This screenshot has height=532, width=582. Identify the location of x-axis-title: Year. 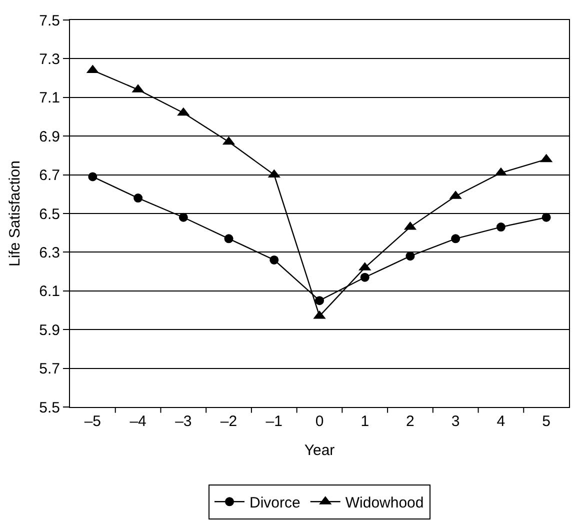
(319, 450).